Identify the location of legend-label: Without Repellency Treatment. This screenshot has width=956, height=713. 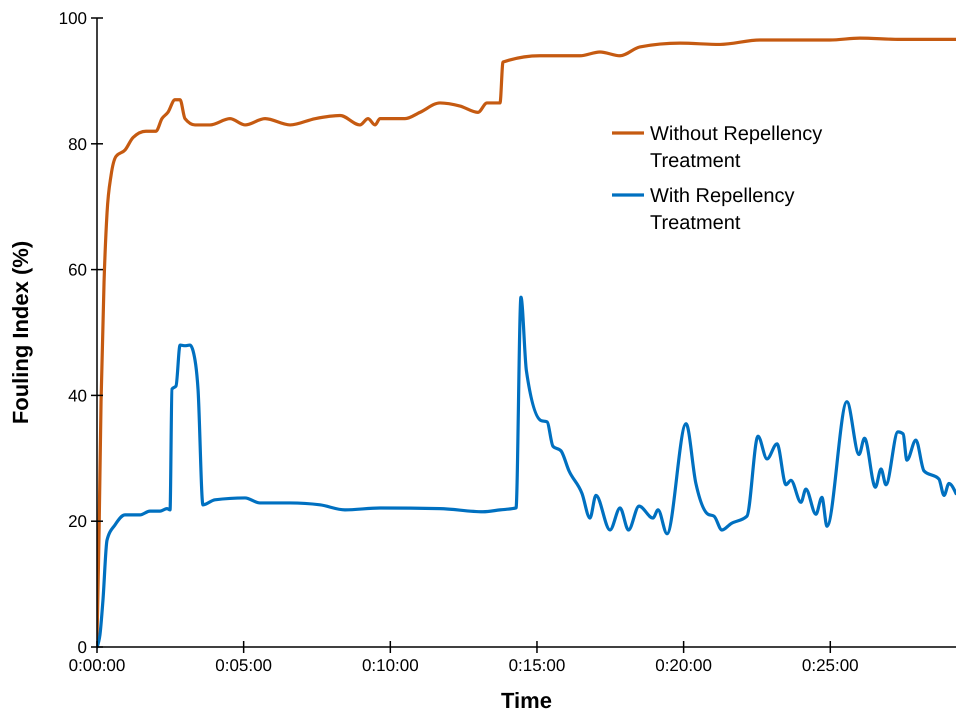
(736, 147).